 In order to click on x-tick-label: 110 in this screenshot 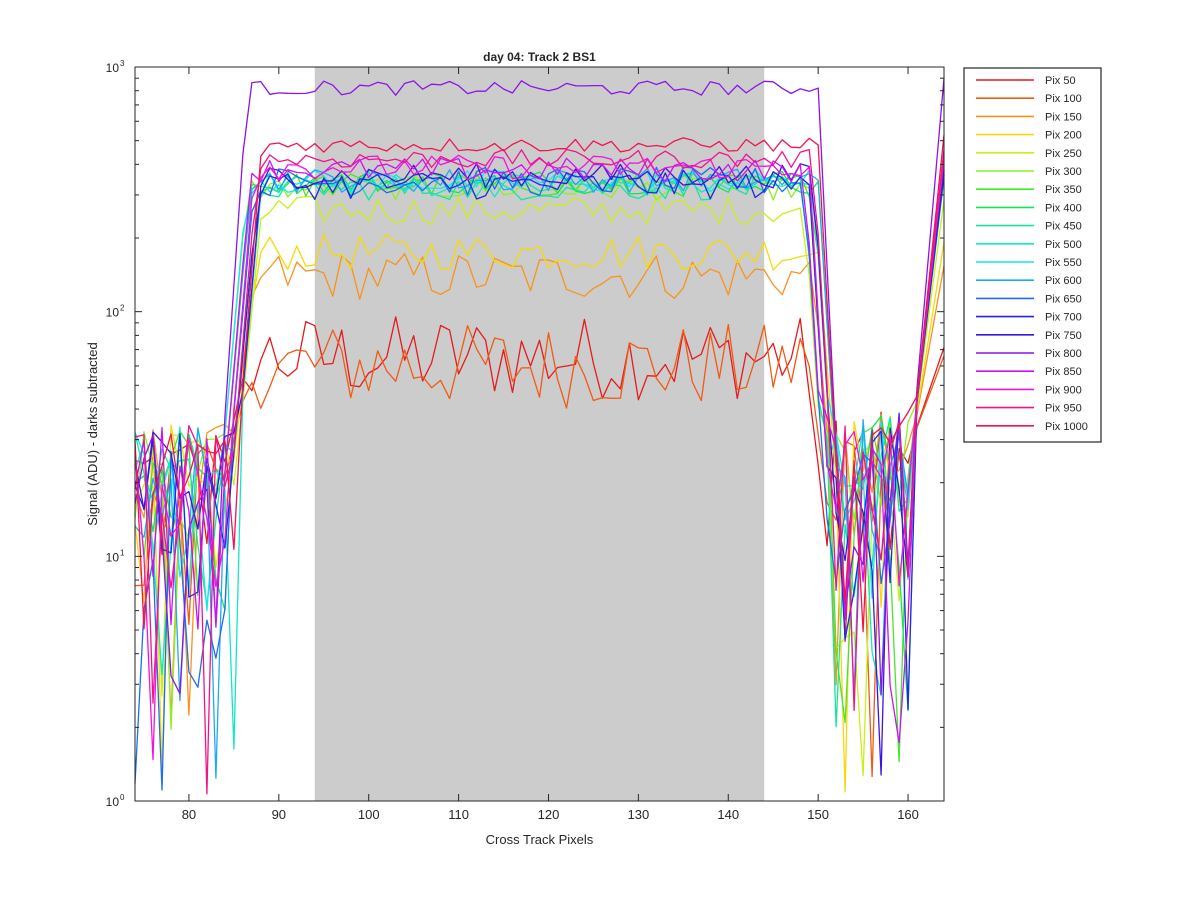, I will do `click(458, 814)`.